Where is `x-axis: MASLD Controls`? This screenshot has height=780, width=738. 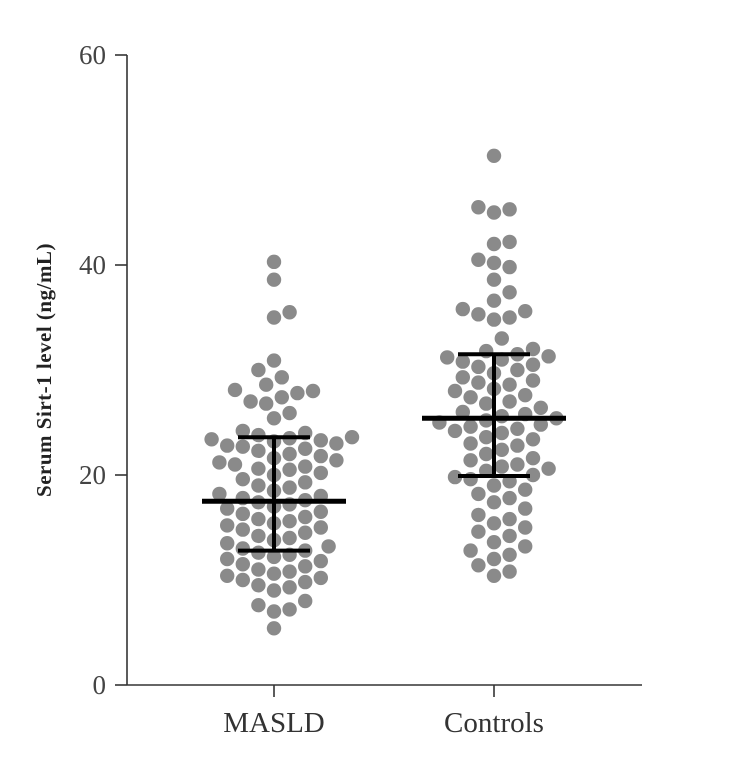 x-axis: MASLD Controls is located at coordinates (384, 711).